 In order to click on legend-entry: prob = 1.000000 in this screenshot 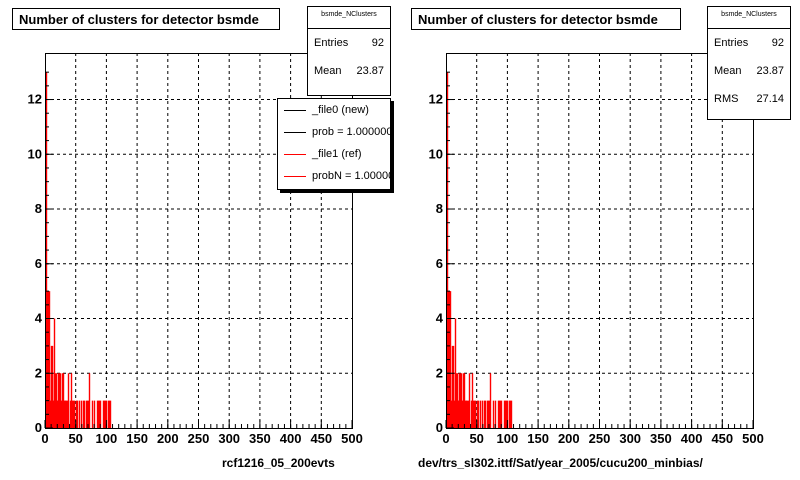, I will do `click(334, 132)`.